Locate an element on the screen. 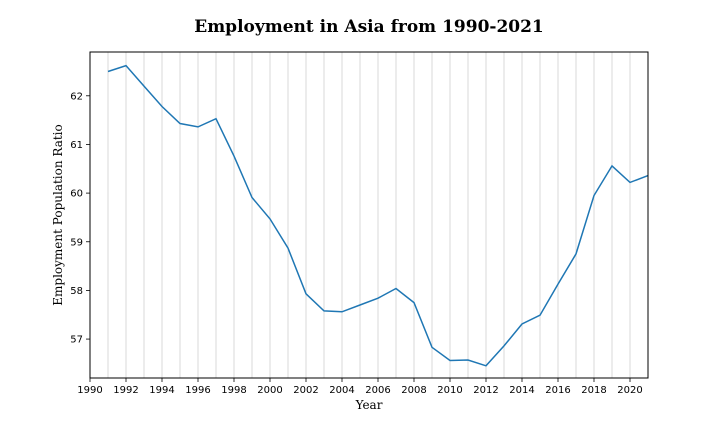 The width and height of the screenshot is (720, 432). x-tick-label: 2012 is located at coordinates (485, 390).